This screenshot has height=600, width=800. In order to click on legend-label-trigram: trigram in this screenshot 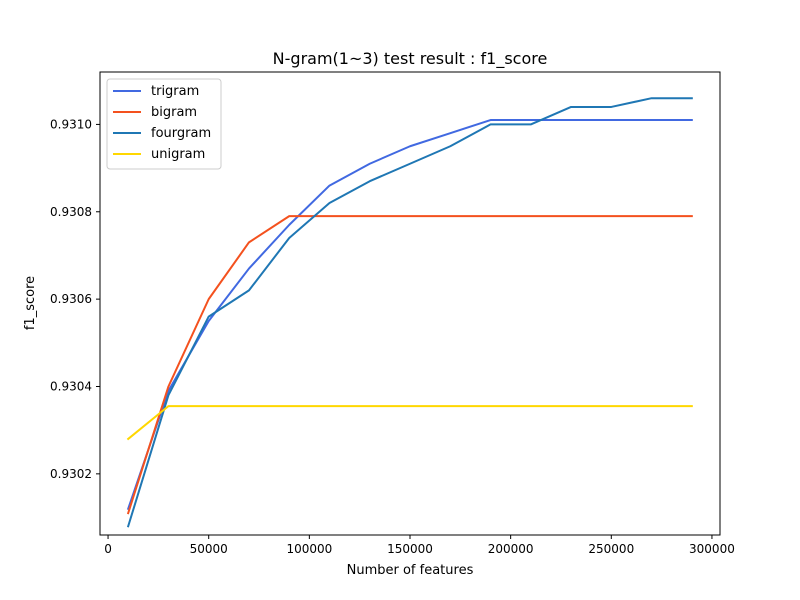, I will do `click(175, 91)`.